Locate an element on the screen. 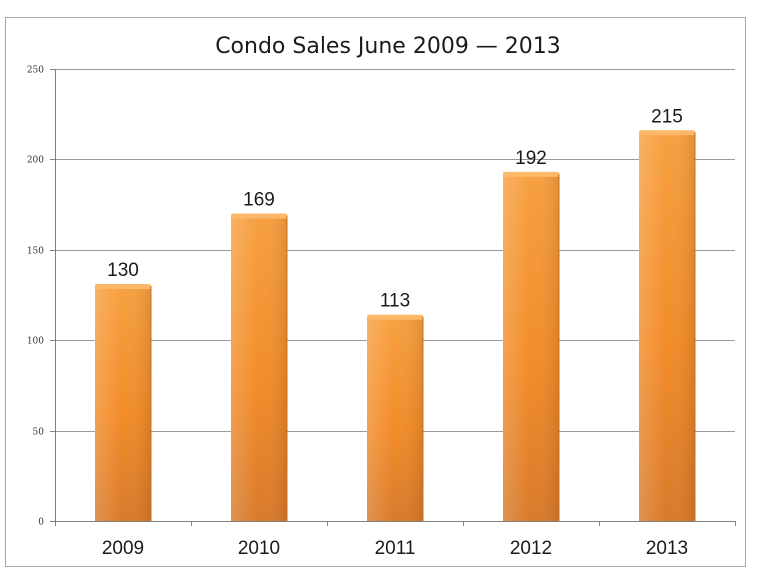 Image resolution: width=776 pixels, height=583 pixels. bar-2011 is located at coordinates (395, 417).